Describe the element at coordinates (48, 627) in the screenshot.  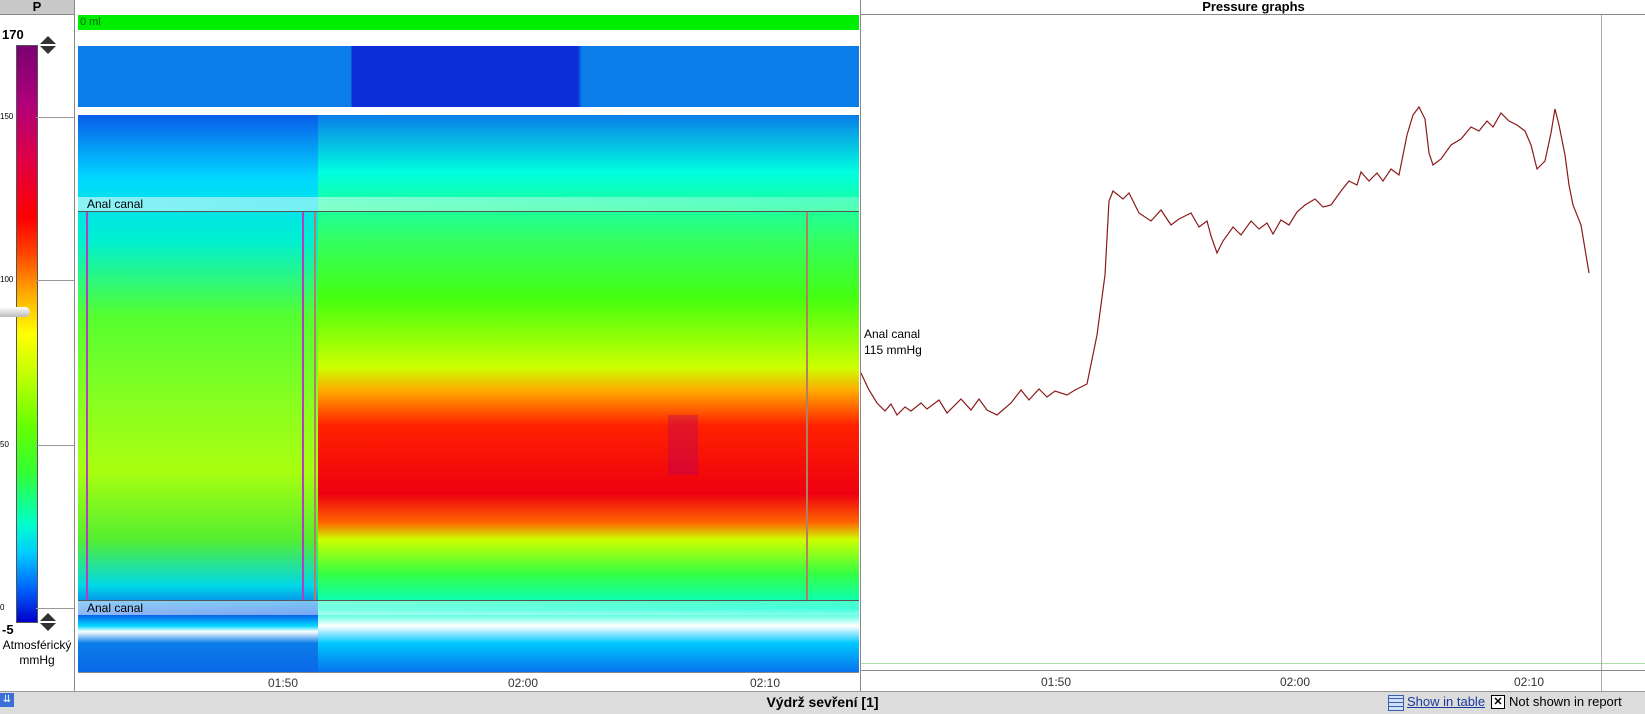
I see `scale-min-down-icon` at that location.